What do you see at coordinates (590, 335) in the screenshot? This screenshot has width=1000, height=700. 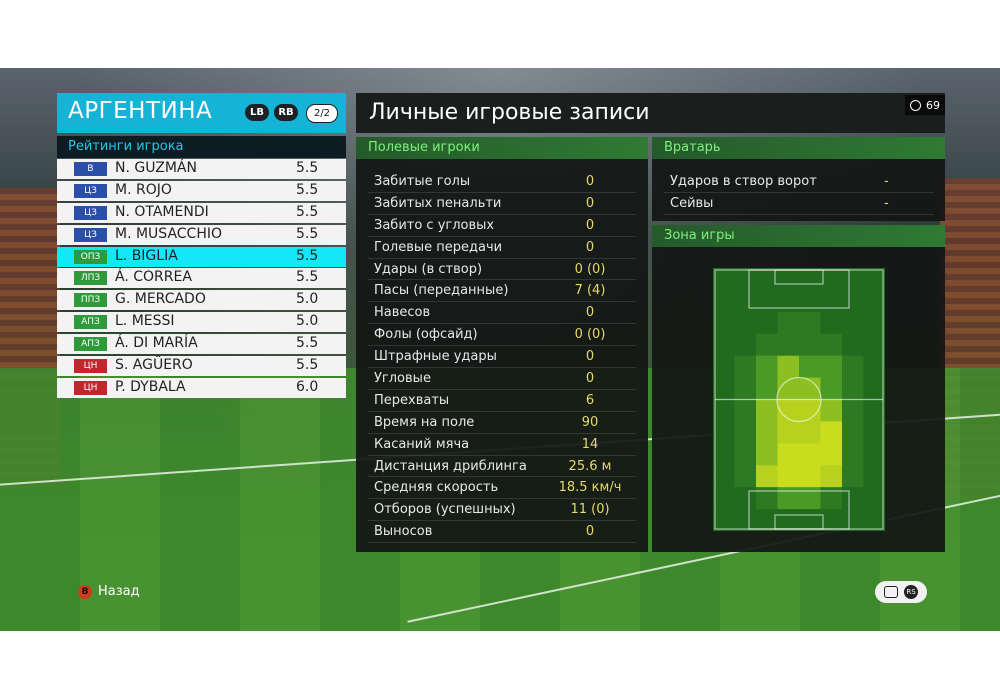 I see `stat-value: 0 (0)` at bounding box center [590, 335].